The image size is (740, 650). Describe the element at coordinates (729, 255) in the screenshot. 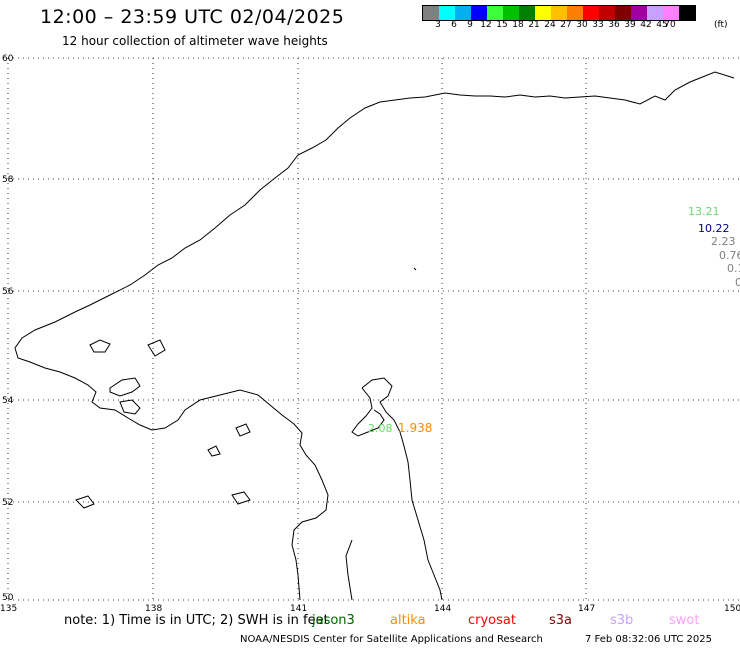

I see `swh-value: 0.76` at that location.